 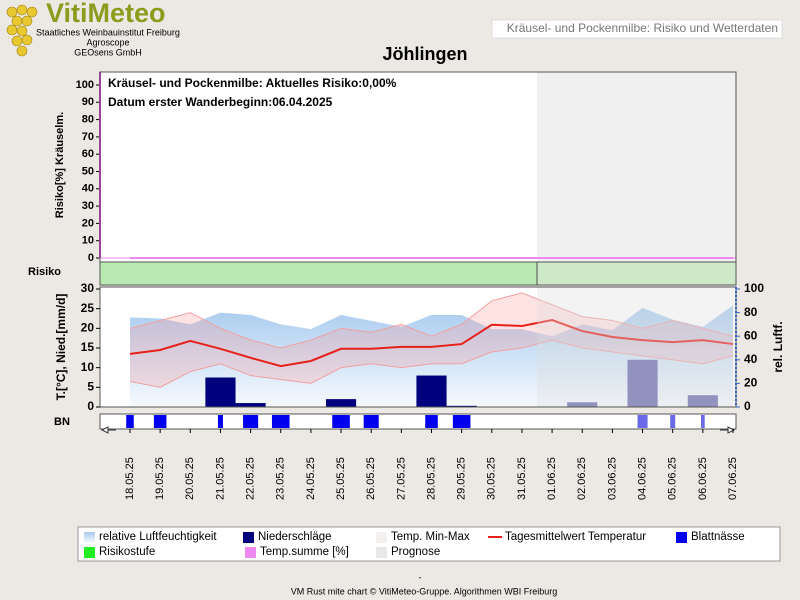 I want to click on x-tick-label: 29.05.25, so click(x=462, y=478).